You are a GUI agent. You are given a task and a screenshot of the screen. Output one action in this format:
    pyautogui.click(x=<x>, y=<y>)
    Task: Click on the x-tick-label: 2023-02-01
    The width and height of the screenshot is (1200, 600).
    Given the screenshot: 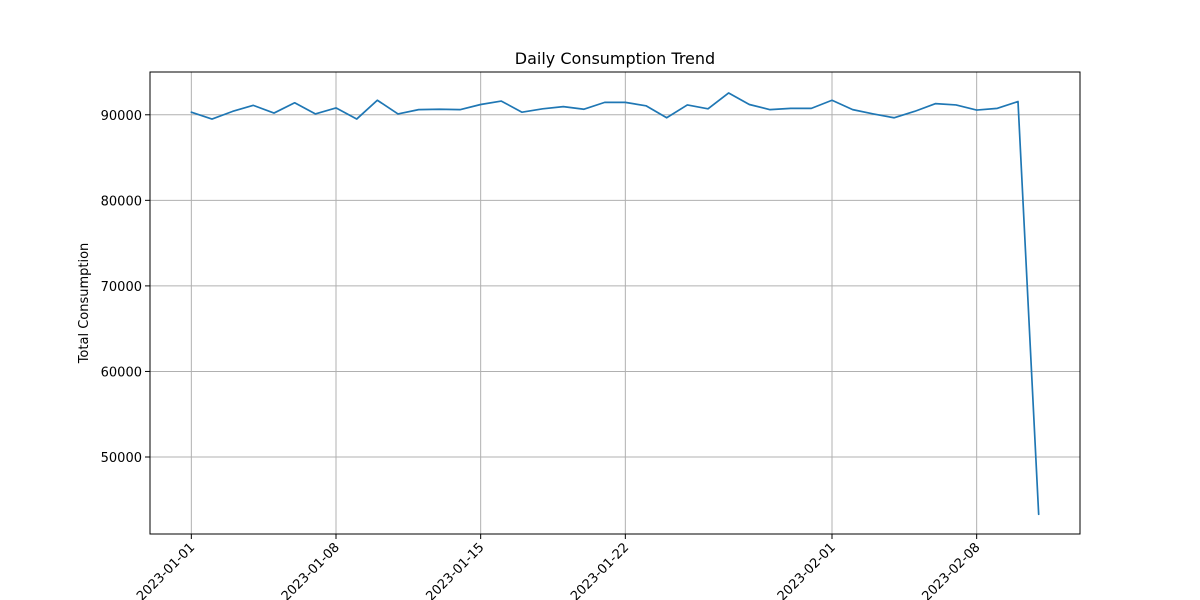 What is the action you would take?
    pyautogui.click(x=807, y=570)
    